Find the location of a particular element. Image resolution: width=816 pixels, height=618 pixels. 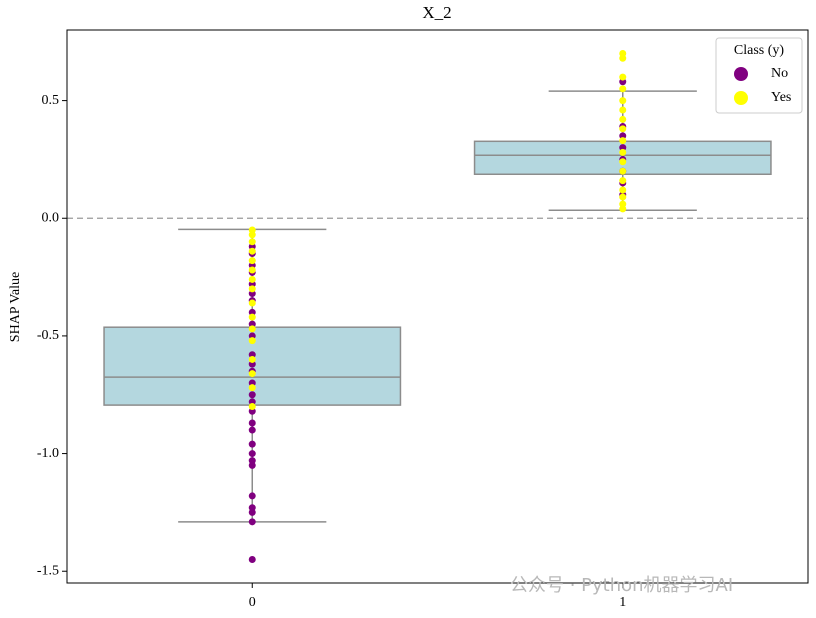

y-axis-label: SHAP Value is located at coordinates (15, 307).